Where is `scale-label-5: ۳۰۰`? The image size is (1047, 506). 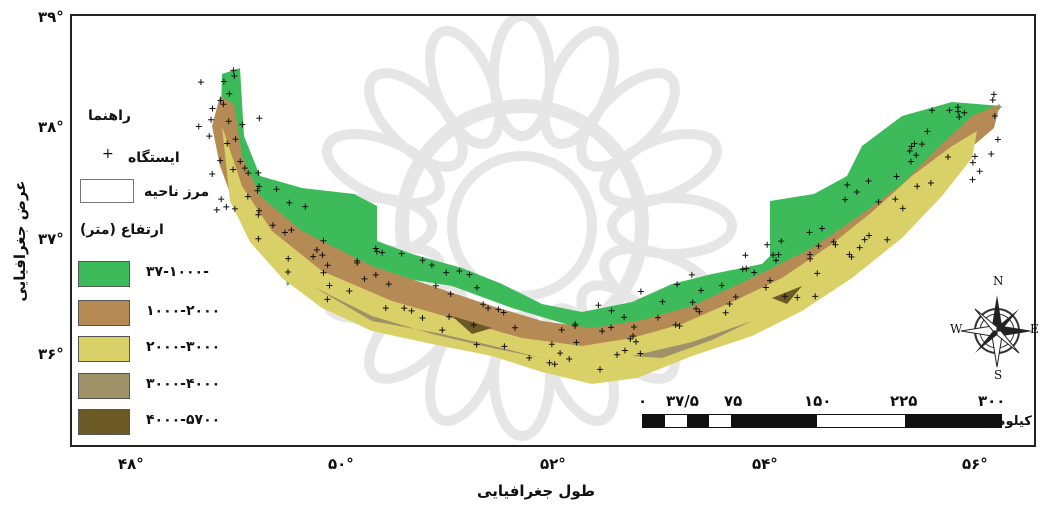
scale-label-5: ۳۰۰ is located at coordinates (992, 401).